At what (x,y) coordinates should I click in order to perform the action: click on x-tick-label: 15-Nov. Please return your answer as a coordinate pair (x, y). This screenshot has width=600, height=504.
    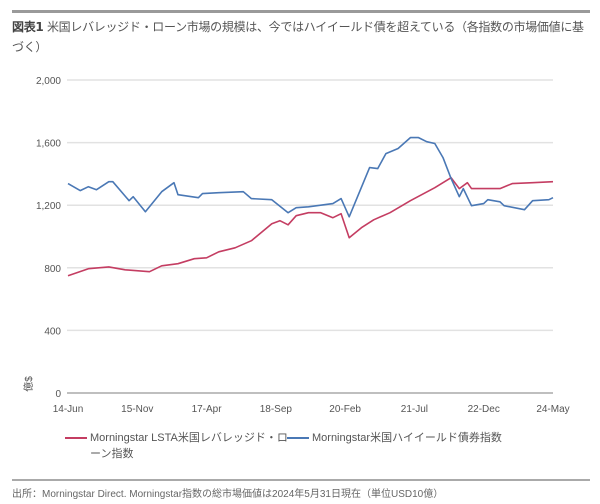
    Looking at the image, I should click on (137, 409).